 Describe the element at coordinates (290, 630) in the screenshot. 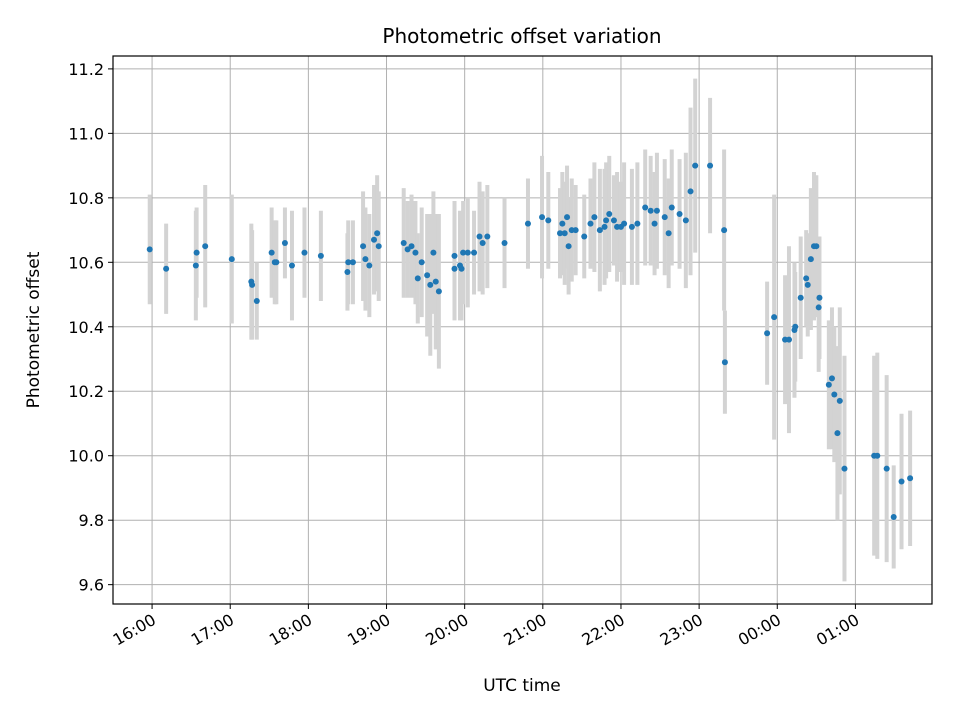

I see `x-tick-label: 18:00` at that location.